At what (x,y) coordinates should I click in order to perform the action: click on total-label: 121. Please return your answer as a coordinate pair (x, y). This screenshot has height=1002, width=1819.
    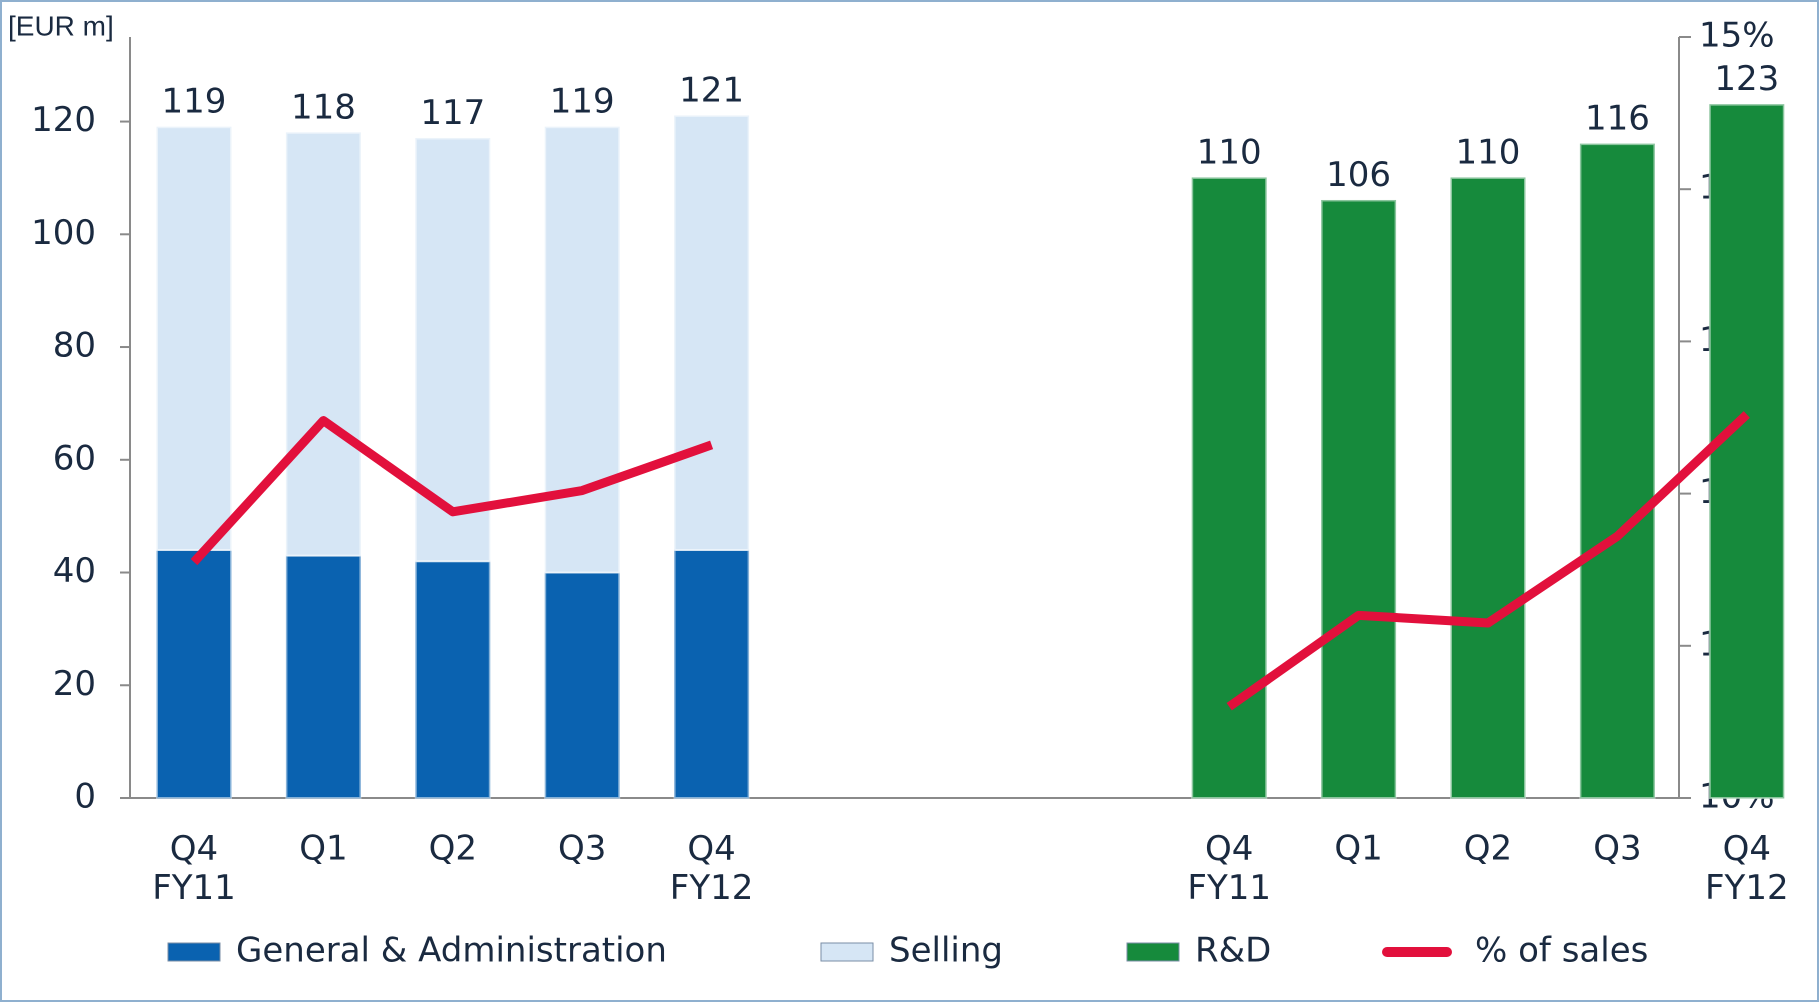
    Looking at the image, I should click on (711, 90).